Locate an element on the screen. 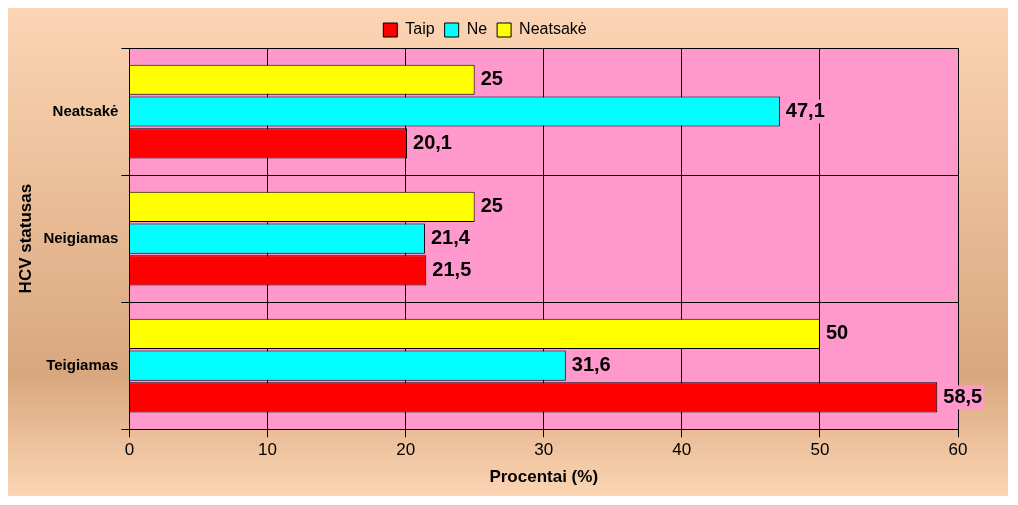 The width and height of the screenshot is (1018, 505). data-label: 31,6 is located at coordinates (591, 364).